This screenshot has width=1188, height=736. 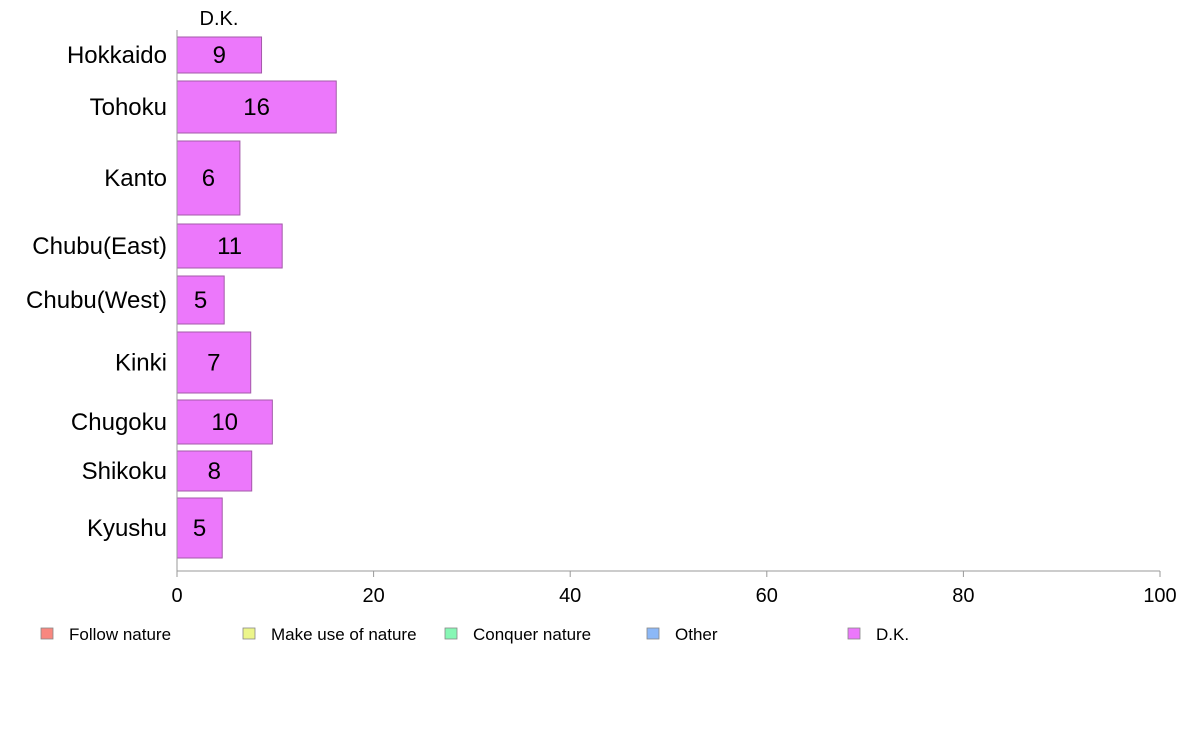 I want to click on bar-value-label: 6, so click(x=208, y=178).